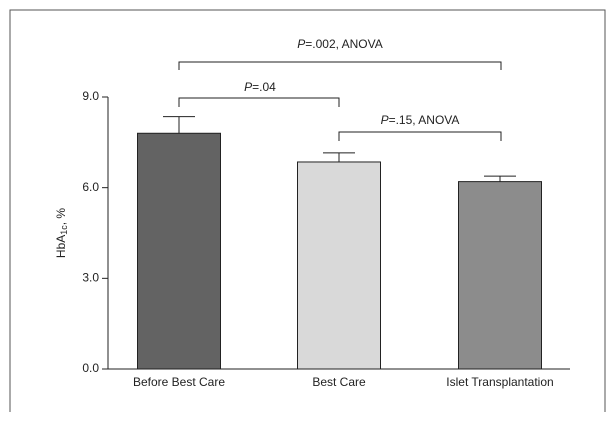 This screenshot has width=615, height=422. I want to click on annotation-text: =.15, ANOVA, so click(424, 120).